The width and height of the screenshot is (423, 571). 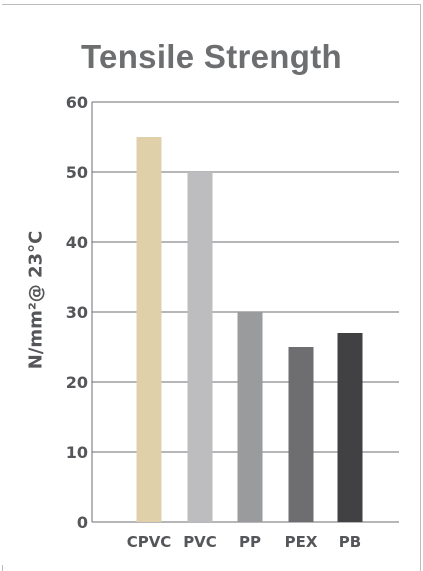 I want to click on y-tick-label: 0, so click(x=82, y=522).